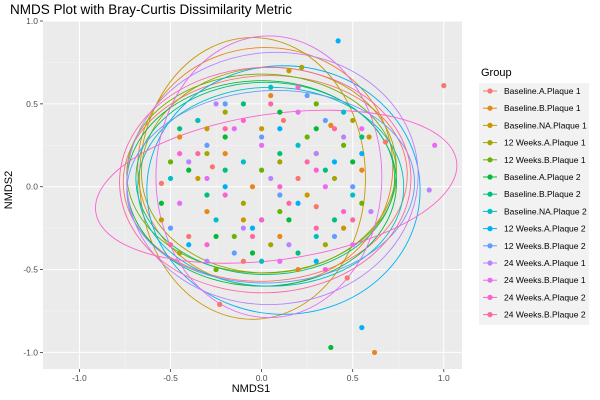 This screenshot has width=600, height=400. I want to click on legend-label: Baseline.NA.Plaque 2, so click(545, 211).